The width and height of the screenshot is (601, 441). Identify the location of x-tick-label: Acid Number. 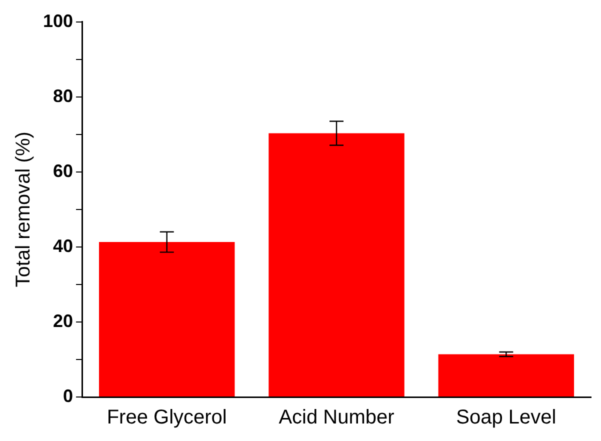
(336, 417).